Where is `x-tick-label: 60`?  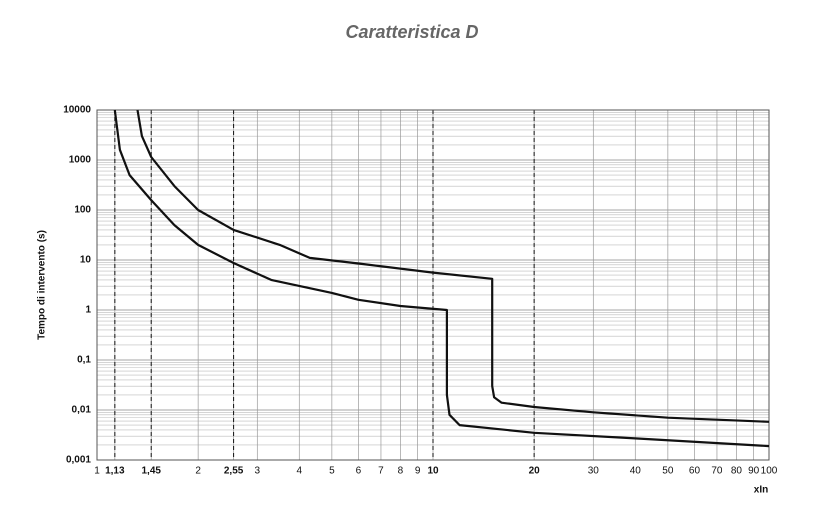 x-tick-label: 60 is located at coordinates (695, 471).